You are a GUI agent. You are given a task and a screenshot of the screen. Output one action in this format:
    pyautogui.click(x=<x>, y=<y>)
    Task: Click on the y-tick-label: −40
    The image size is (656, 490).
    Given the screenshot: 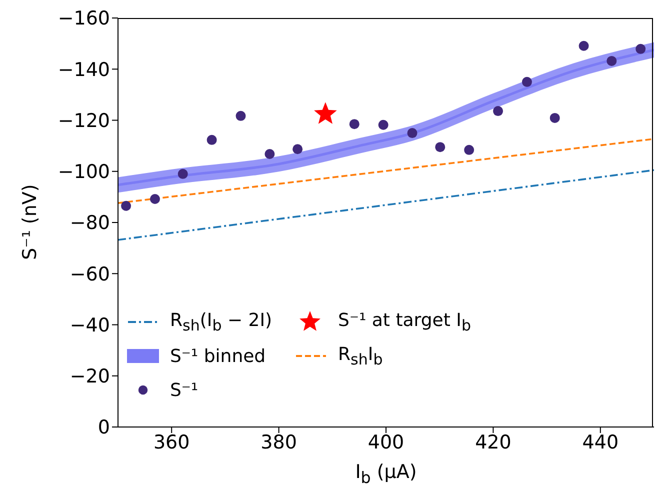 What is the action you would take?
    pyautogui.click(x=90, y=325)
    